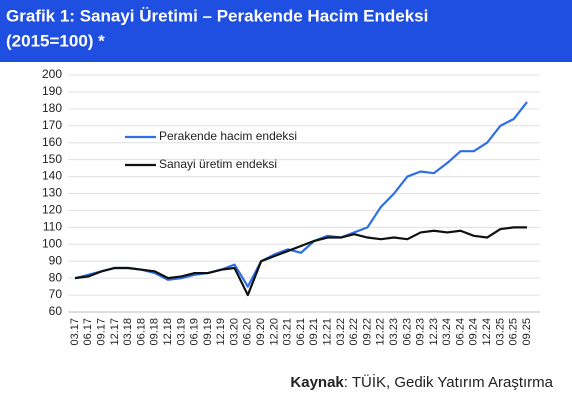 The image size is (572, 400). I want to click on y-tick-label: 80, so click(56, 277).